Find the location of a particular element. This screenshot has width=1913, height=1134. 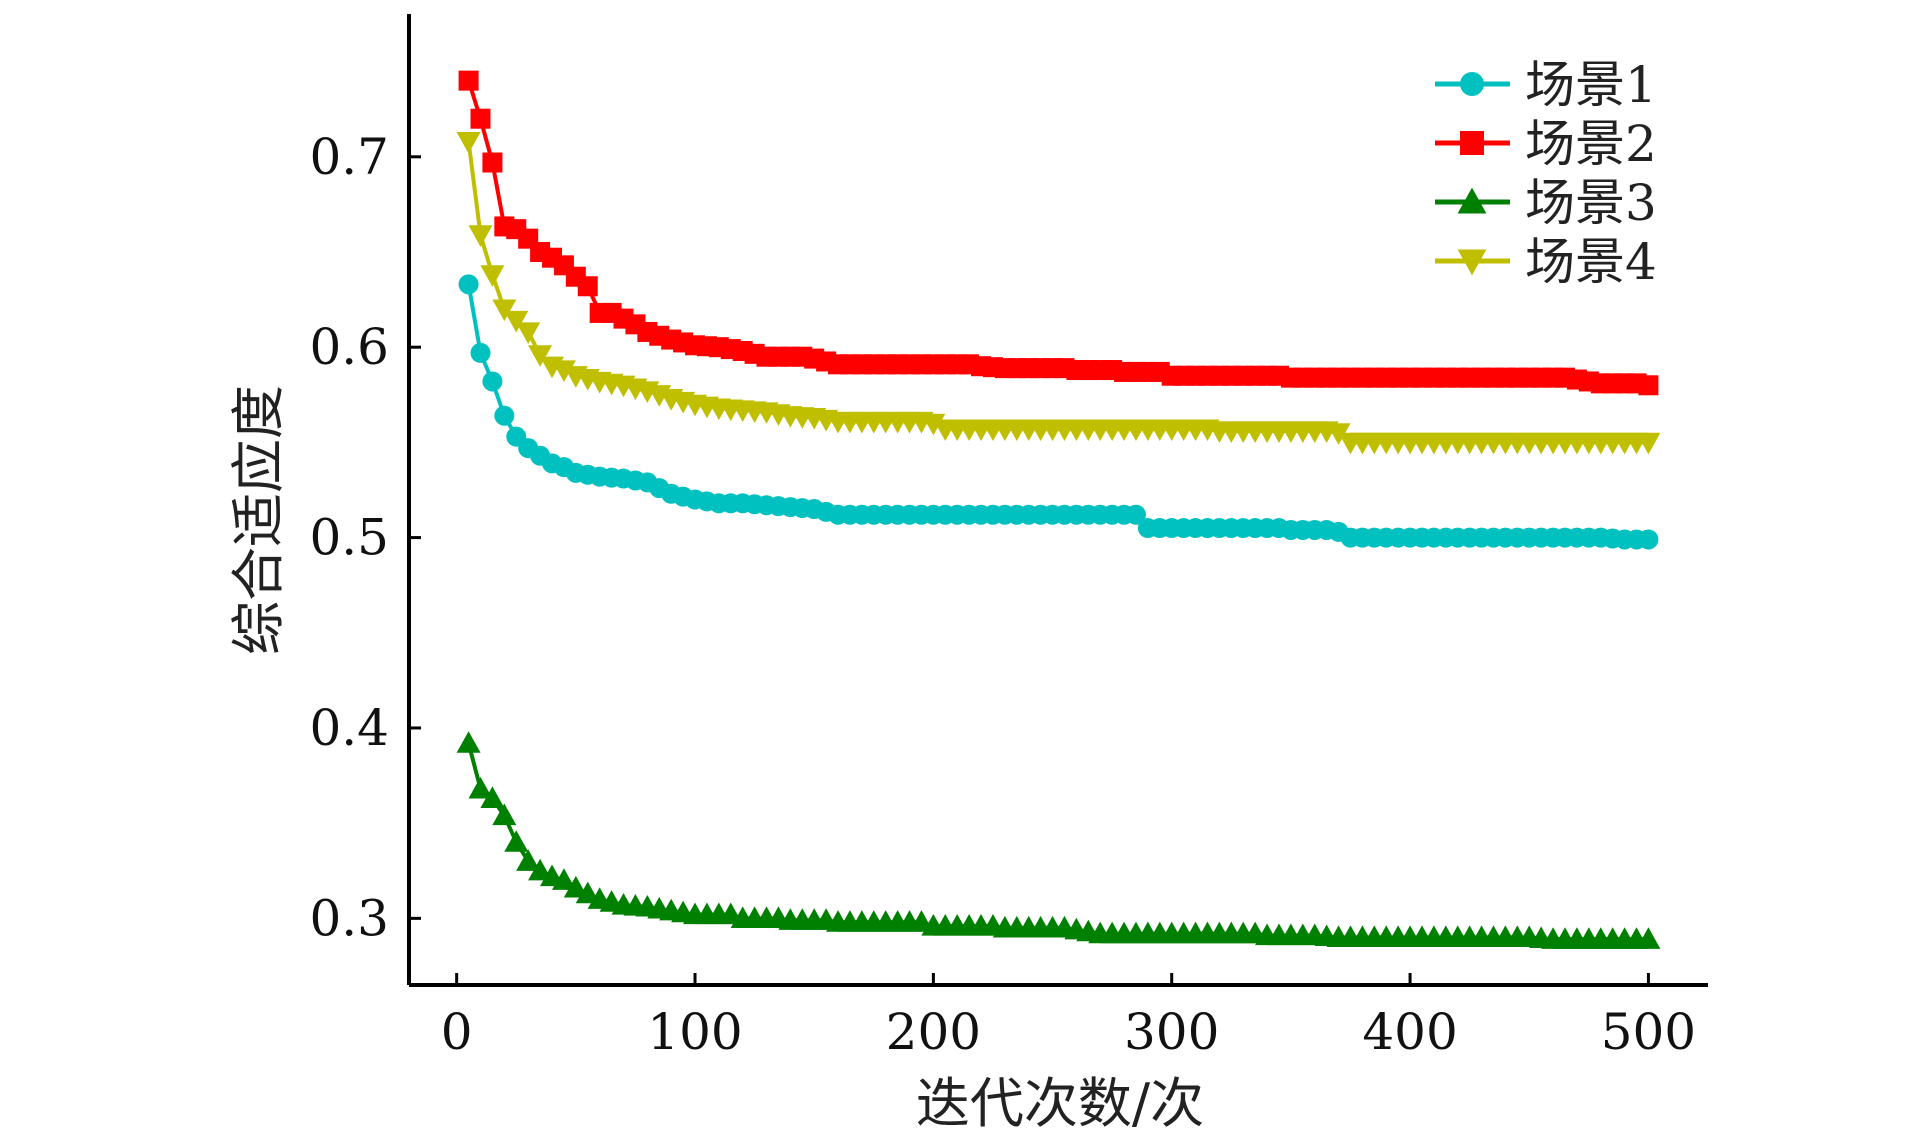

legend-entry-2: 场景2 is located at coordinates (1546, 144).